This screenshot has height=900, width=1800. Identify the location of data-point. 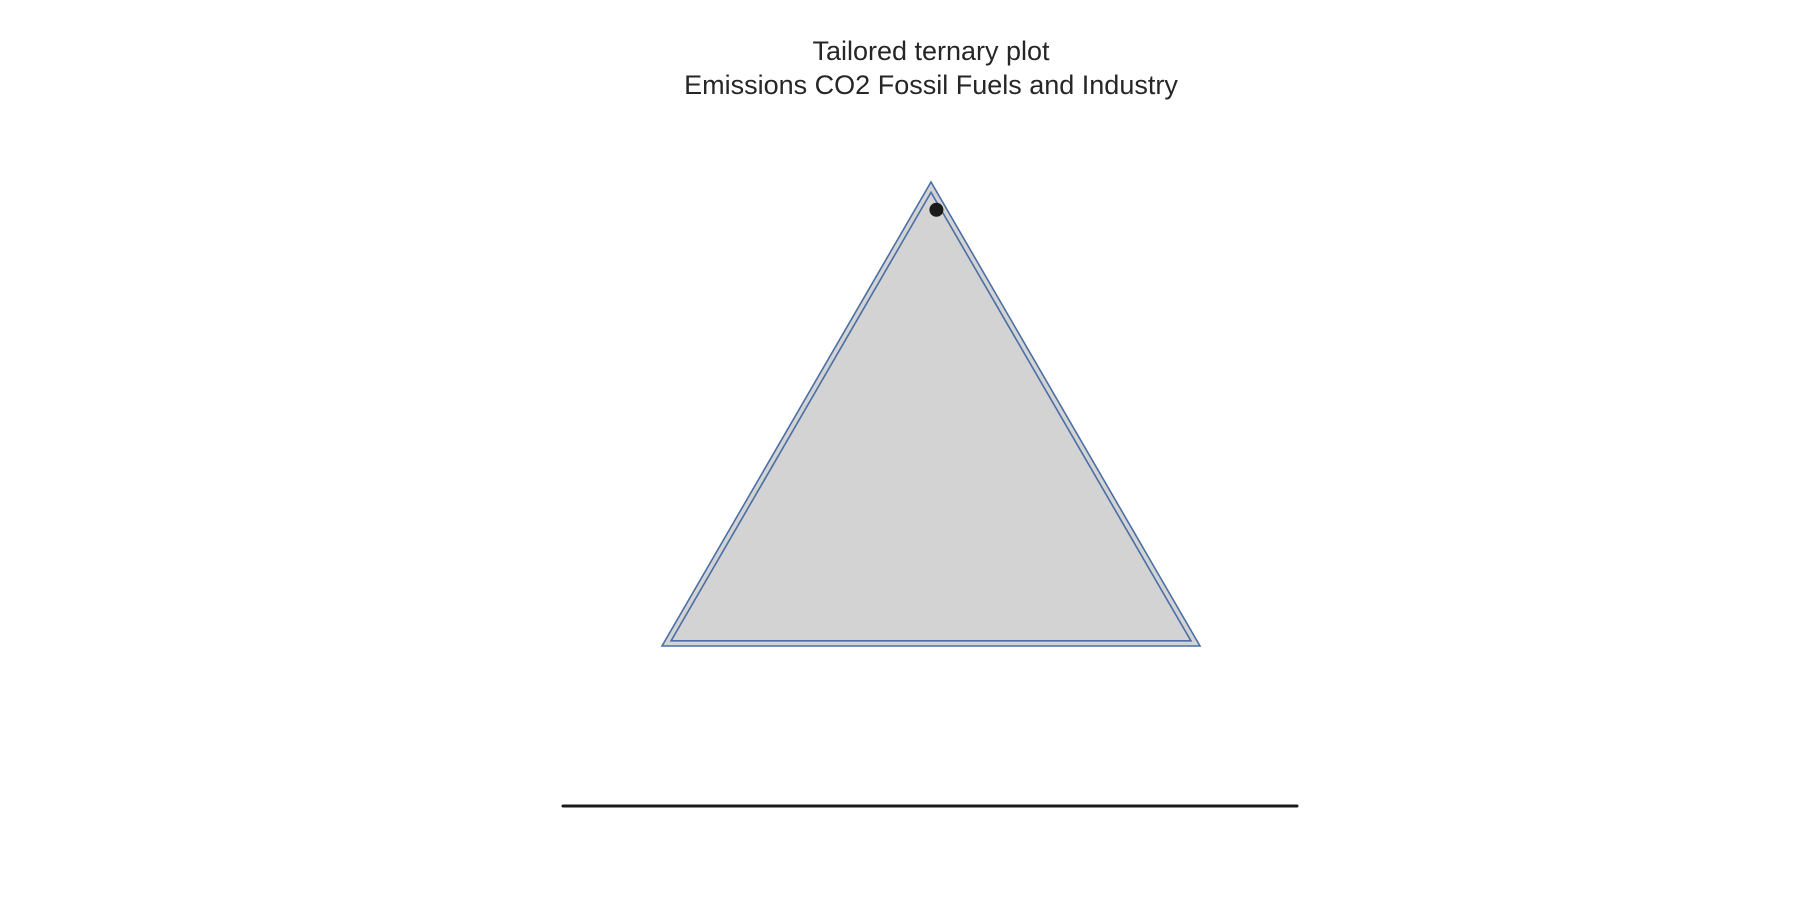
(936, 209).